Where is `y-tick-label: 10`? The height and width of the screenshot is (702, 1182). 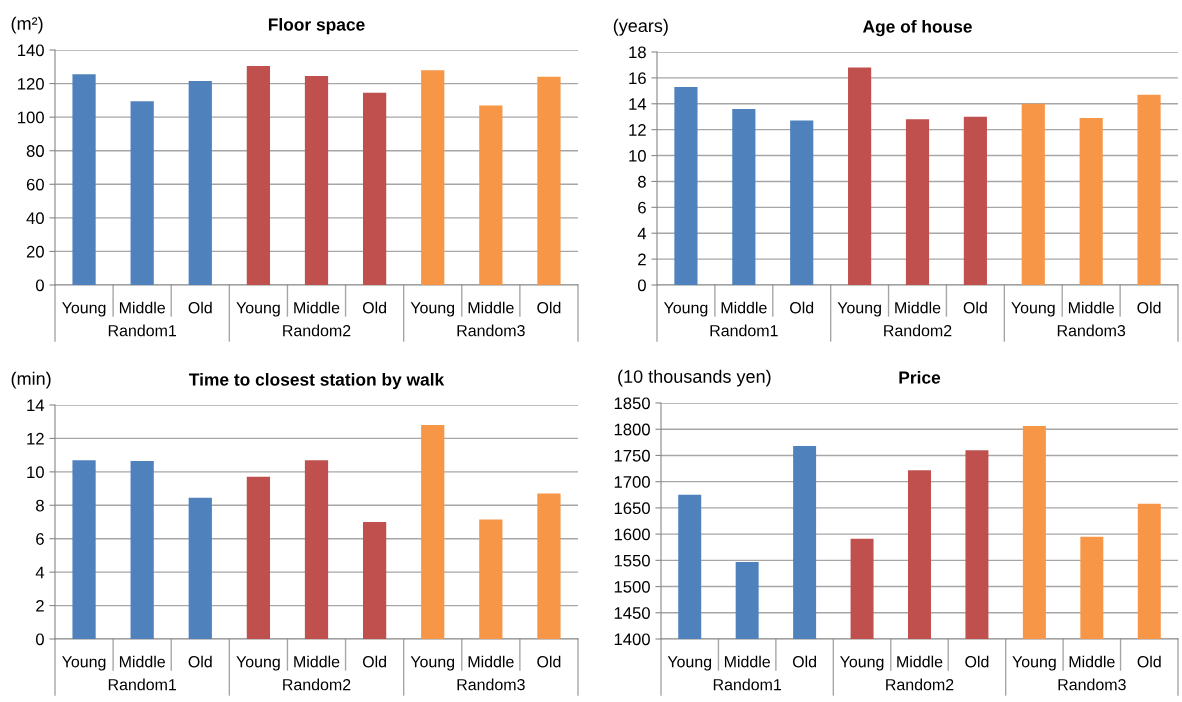
y-tick-label: 10 is located at coordinates (637, 155).